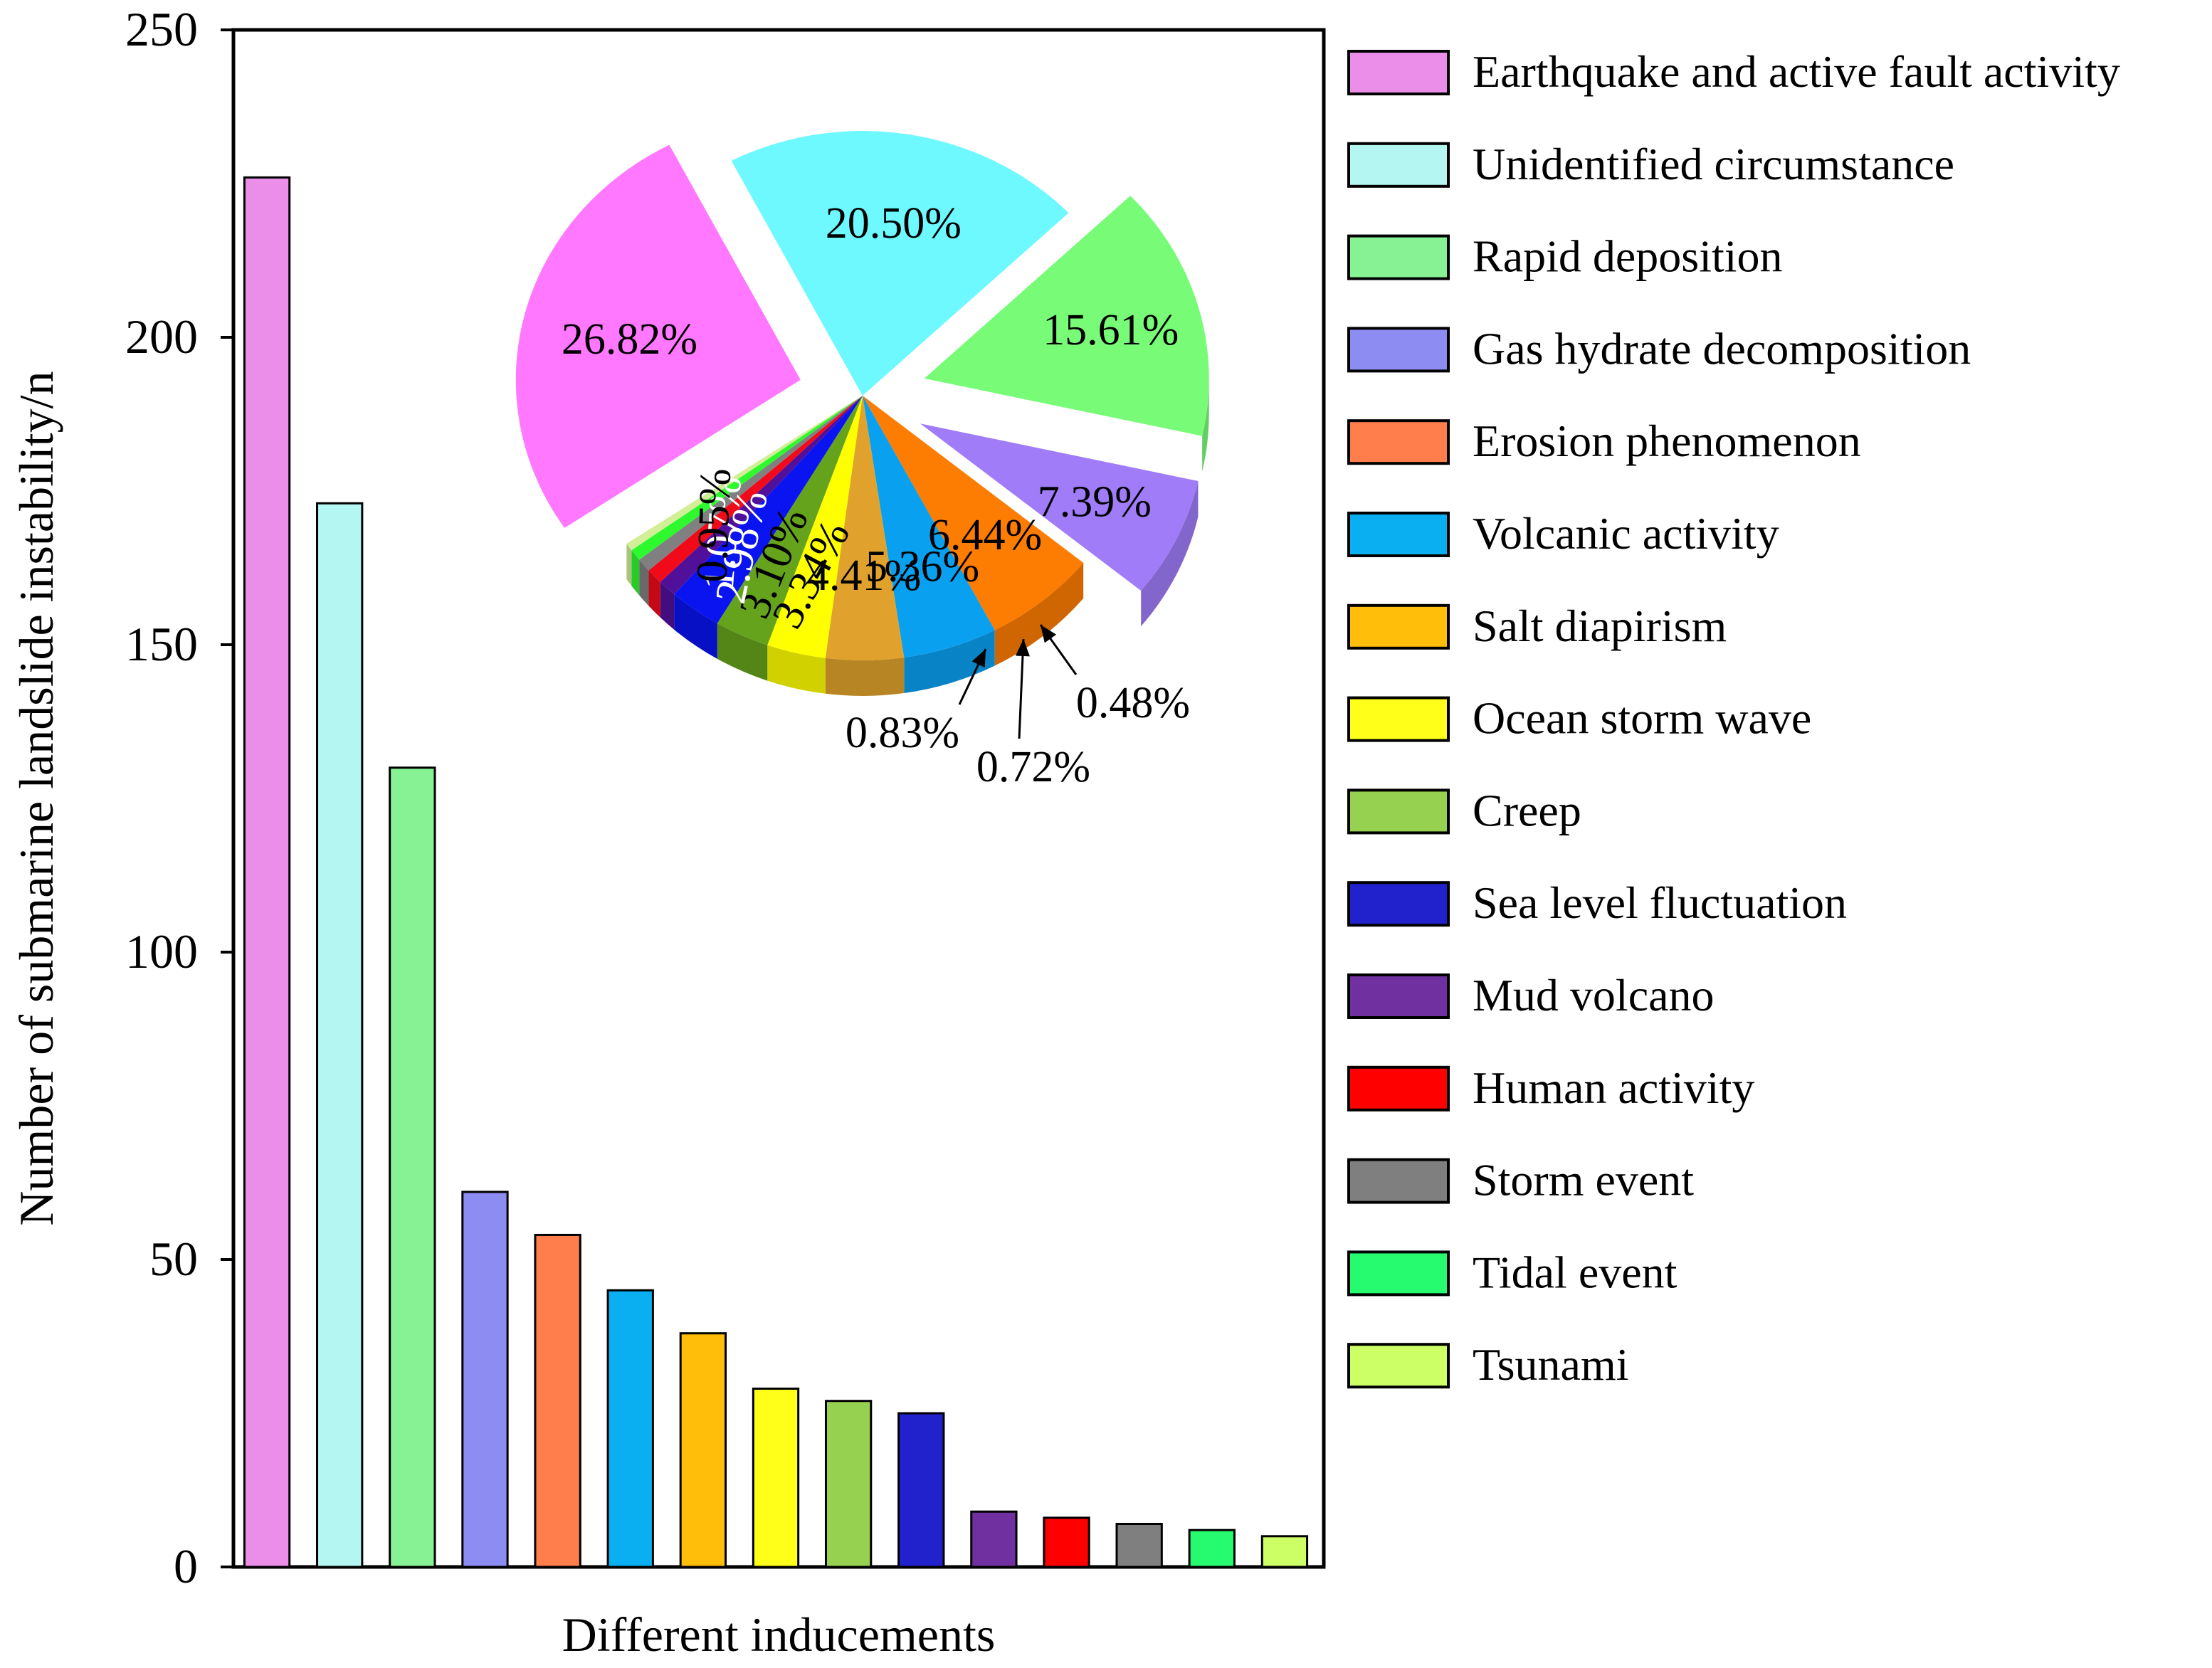 This screenshot has height=1668, width=2212. What do you see at coordinates (1594, 995) in the screenshot?
I see `legend-label: Mud volcano` at bounding box center [1594, 995].